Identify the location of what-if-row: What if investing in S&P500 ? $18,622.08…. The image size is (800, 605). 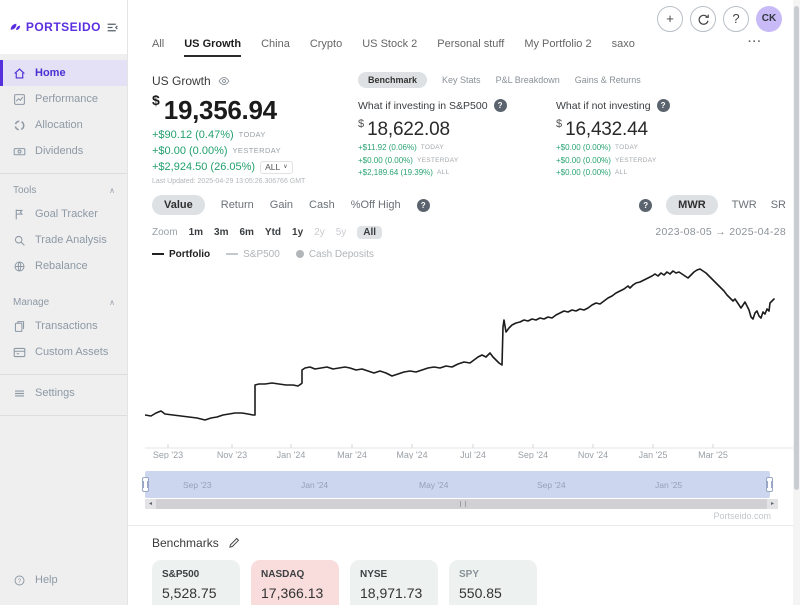
(541, 139).